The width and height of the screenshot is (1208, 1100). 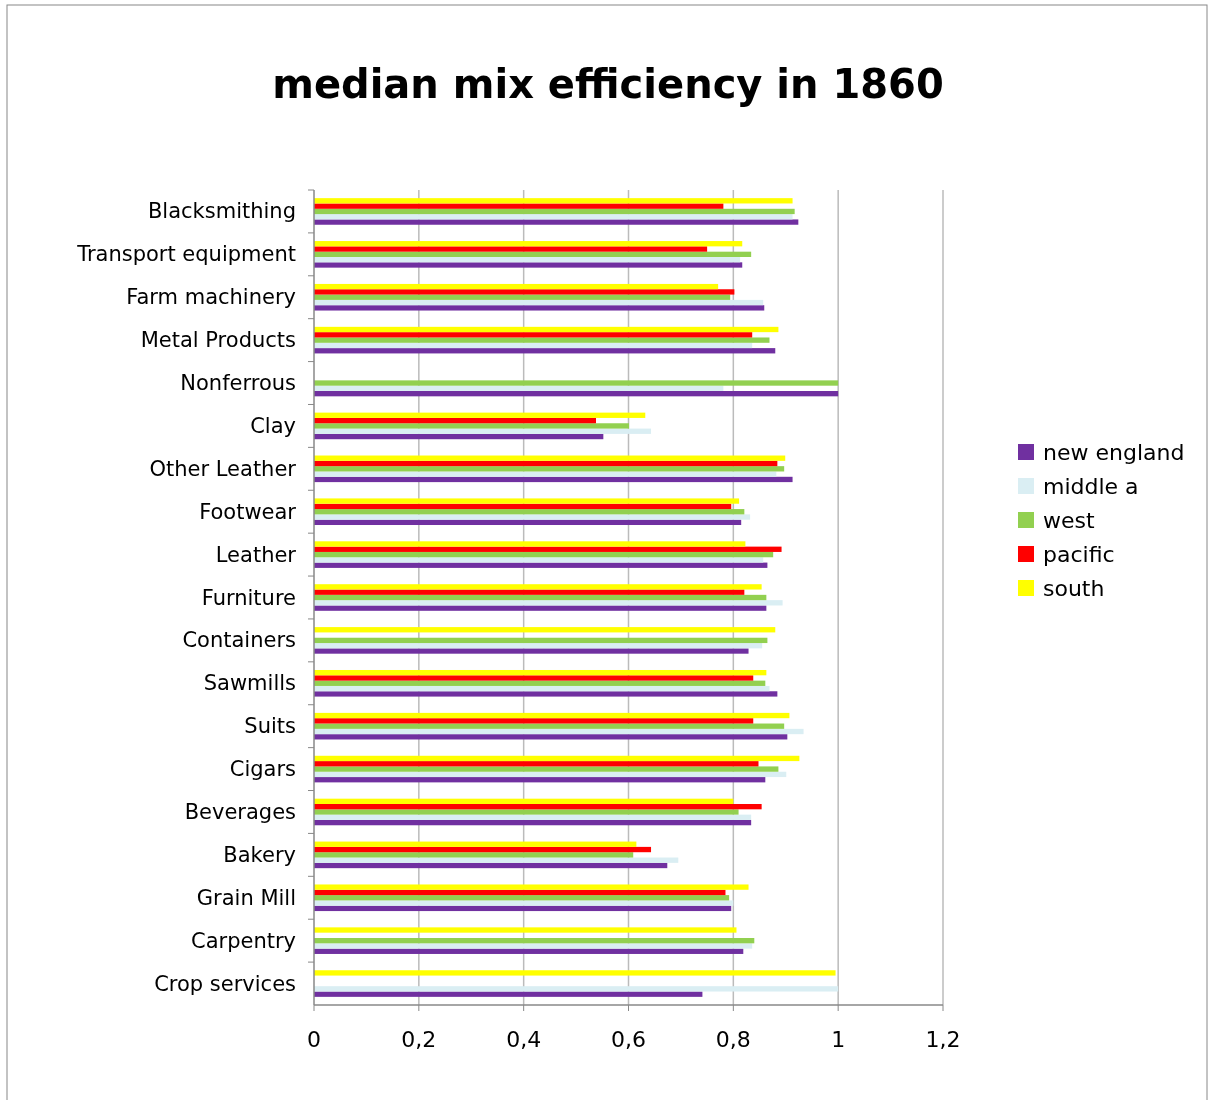 I want to click on y-tick-label: Cigars, so click(x=262, y=769).